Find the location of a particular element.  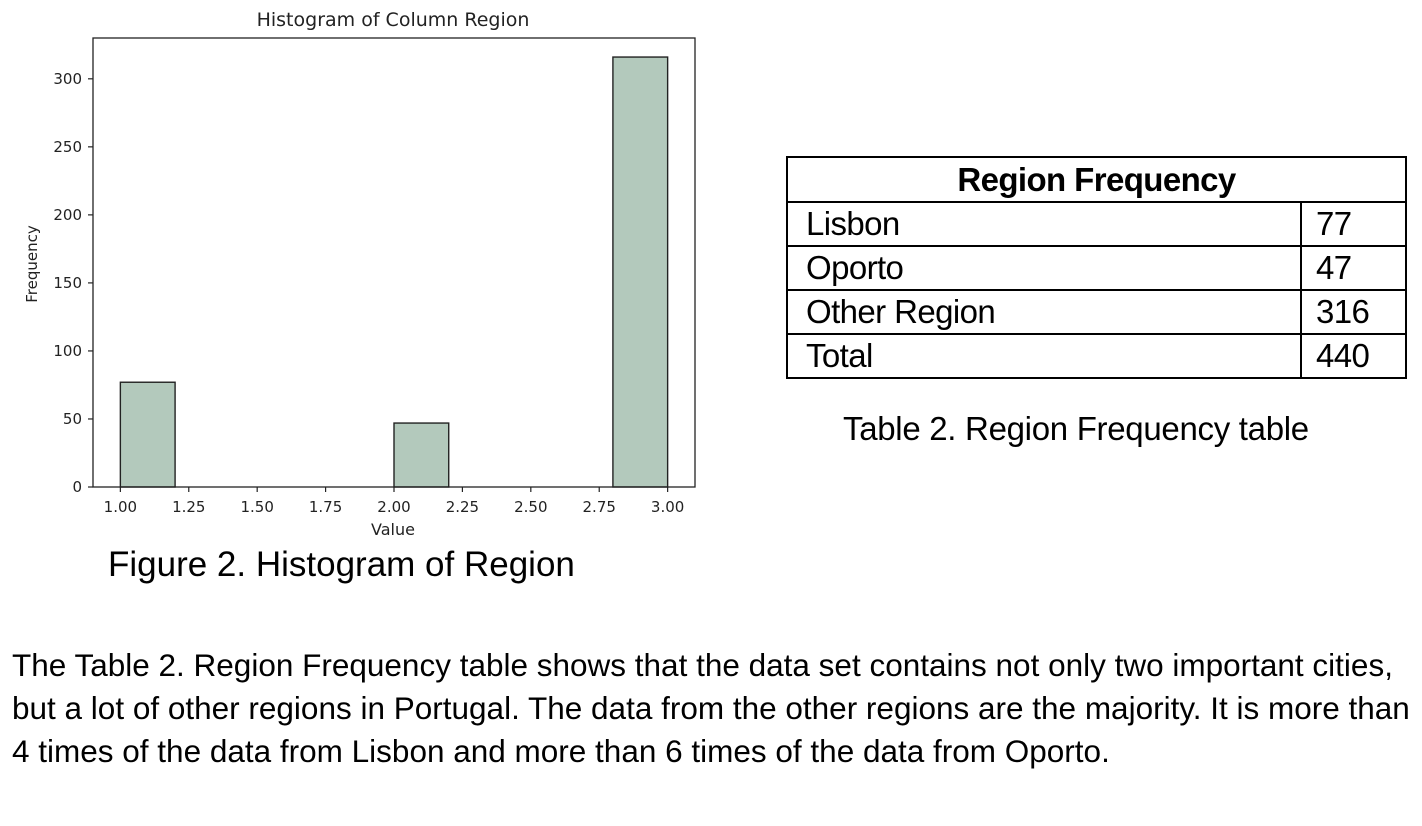

row-value: 77 is located at coordinates (1353, 224).